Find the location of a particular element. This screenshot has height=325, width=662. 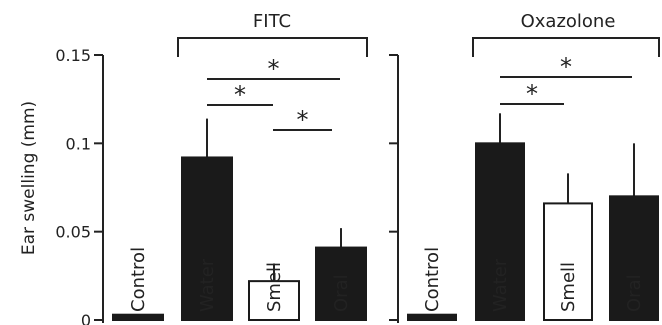

y-tick-label: 0.1 is located at coordinates (78, 143).